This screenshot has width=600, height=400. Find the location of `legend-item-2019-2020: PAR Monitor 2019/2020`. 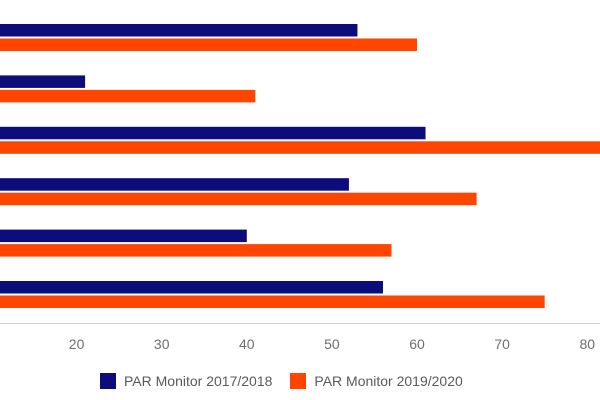

legend-item-2019-2020: PAR Monitor 2019/2020 is located at coordinates (376, 381).